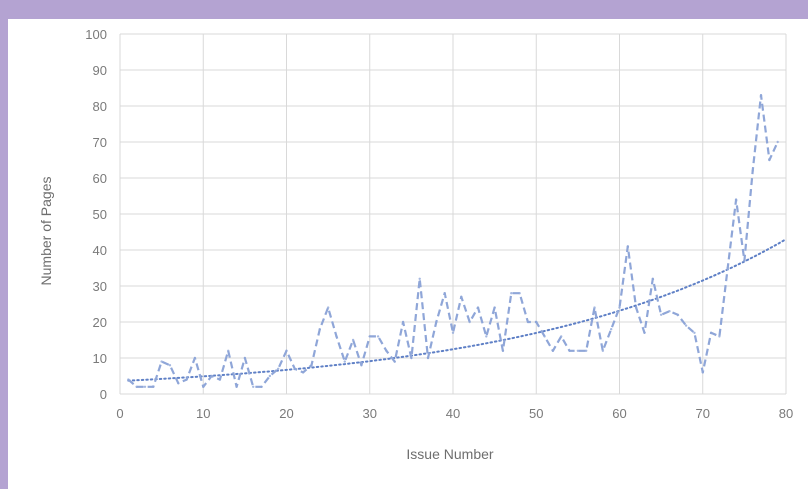  Describe the element at coordinates (619, 413) in the screenshot. I see `x-tick-label: 60` at that location.